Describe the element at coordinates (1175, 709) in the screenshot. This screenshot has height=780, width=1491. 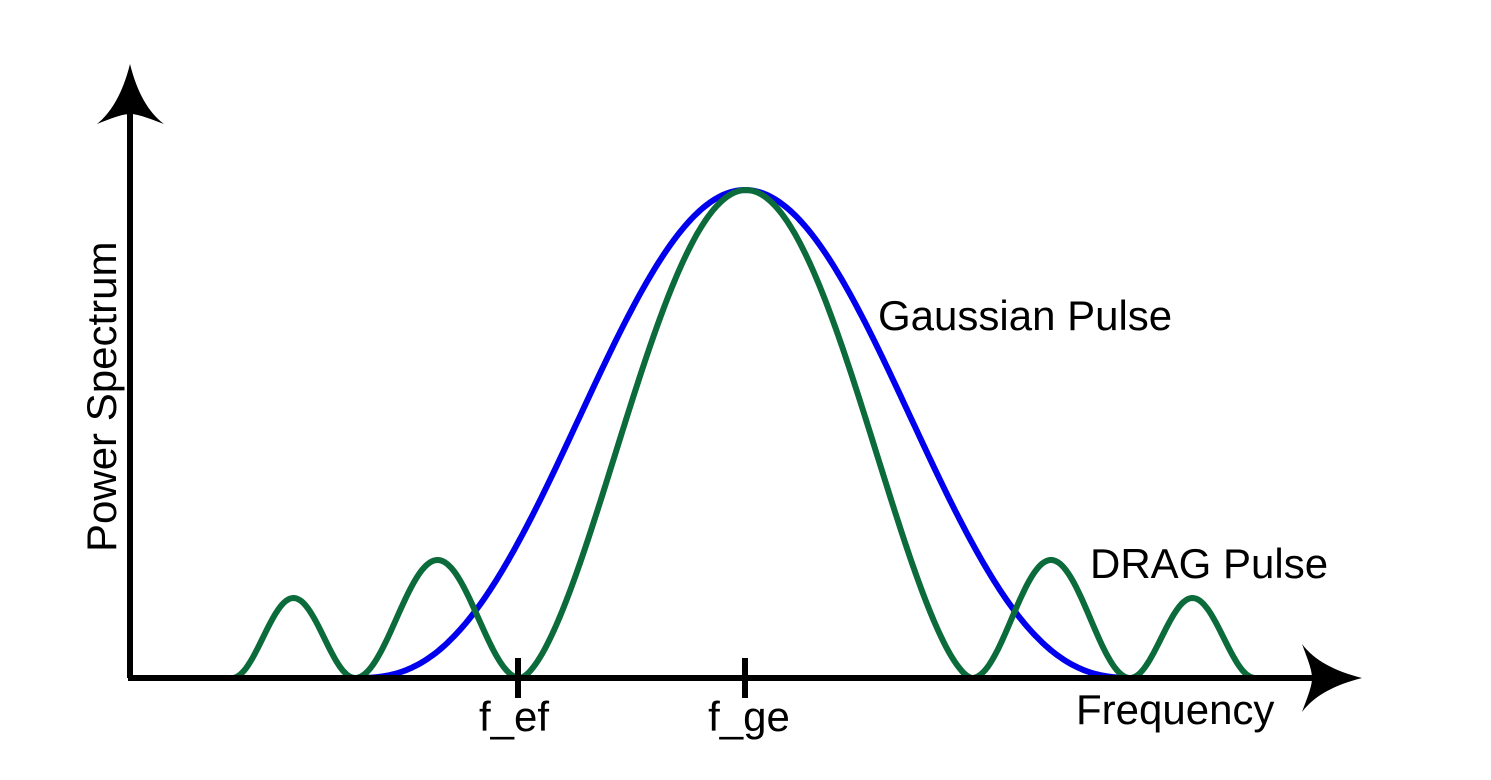
I see `x-axis-label: Frequency` at that location.